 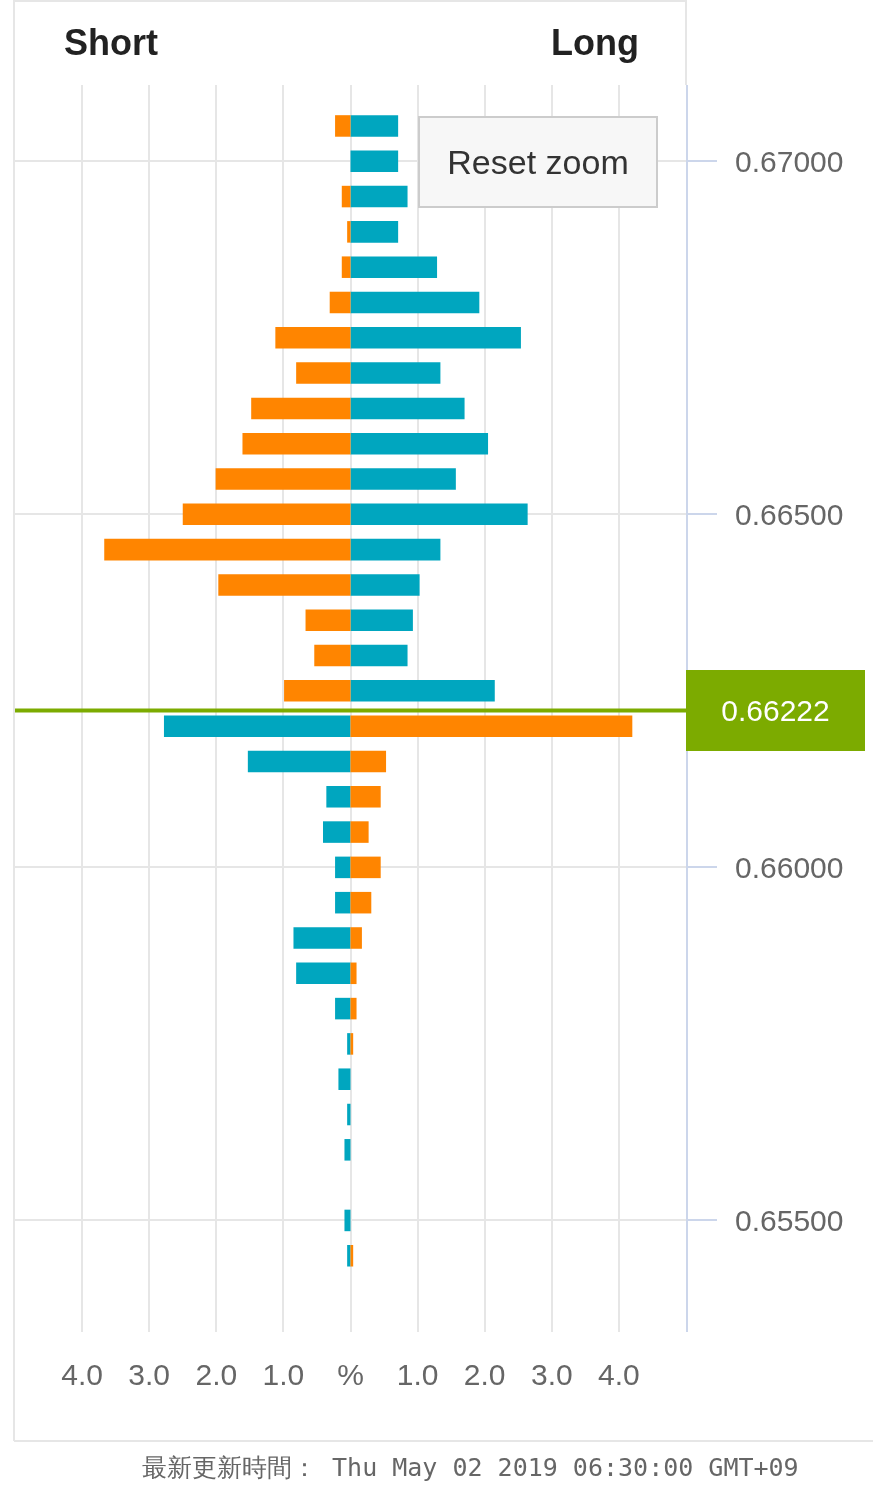 I want to click on ref-line-label: 0.66222, so click(x=775, y=710).